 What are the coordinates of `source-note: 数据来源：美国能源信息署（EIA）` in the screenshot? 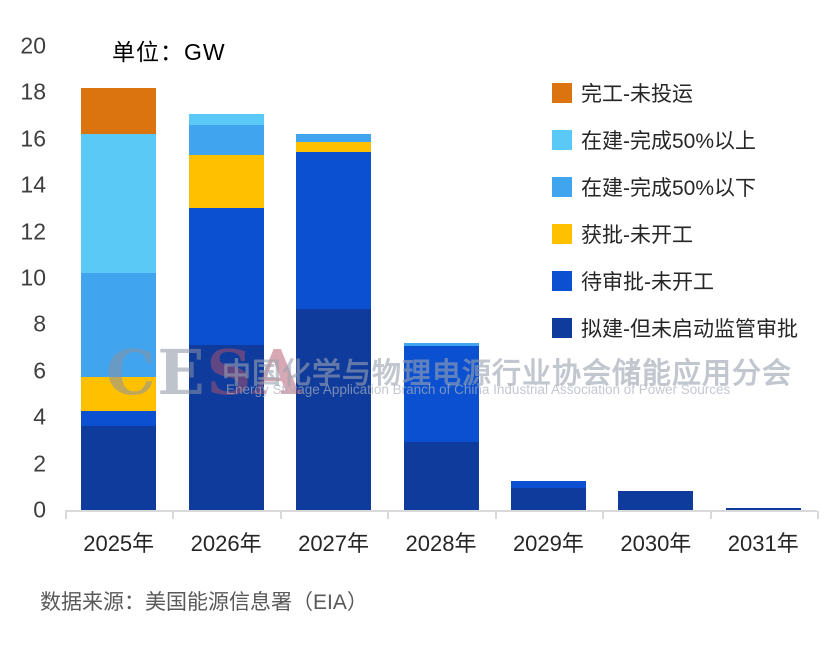 It's located at (204, 602).